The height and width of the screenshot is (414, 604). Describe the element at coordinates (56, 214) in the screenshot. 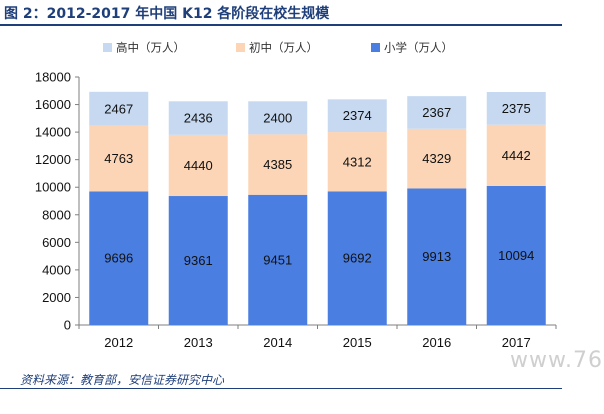

I see `y-tick-label: 8000` at that location.